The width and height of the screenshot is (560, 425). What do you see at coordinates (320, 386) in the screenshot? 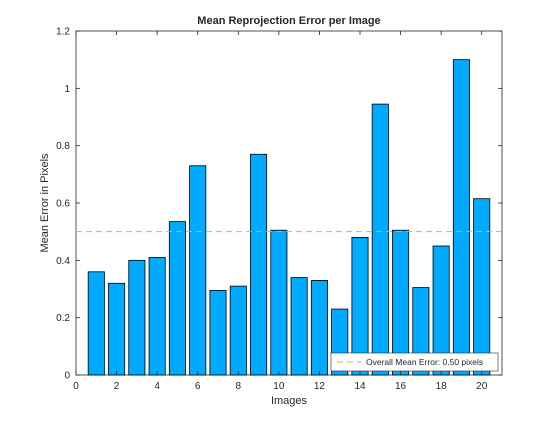
I see `x-tick-label: 12` at bounding box center [320, 386].